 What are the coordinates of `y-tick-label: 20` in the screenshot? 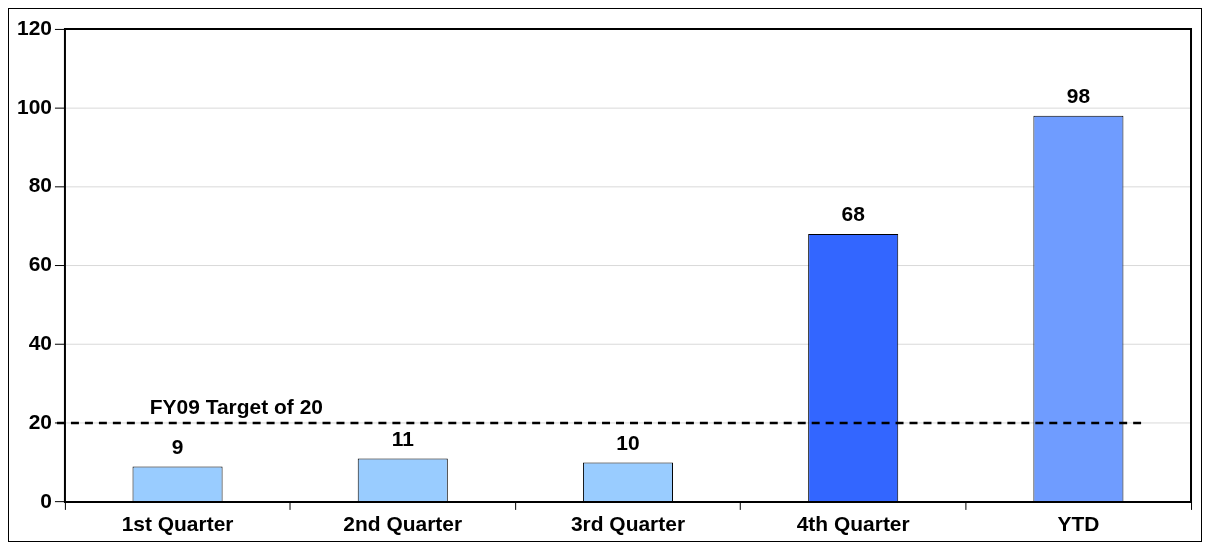 It's located at (40, 421).